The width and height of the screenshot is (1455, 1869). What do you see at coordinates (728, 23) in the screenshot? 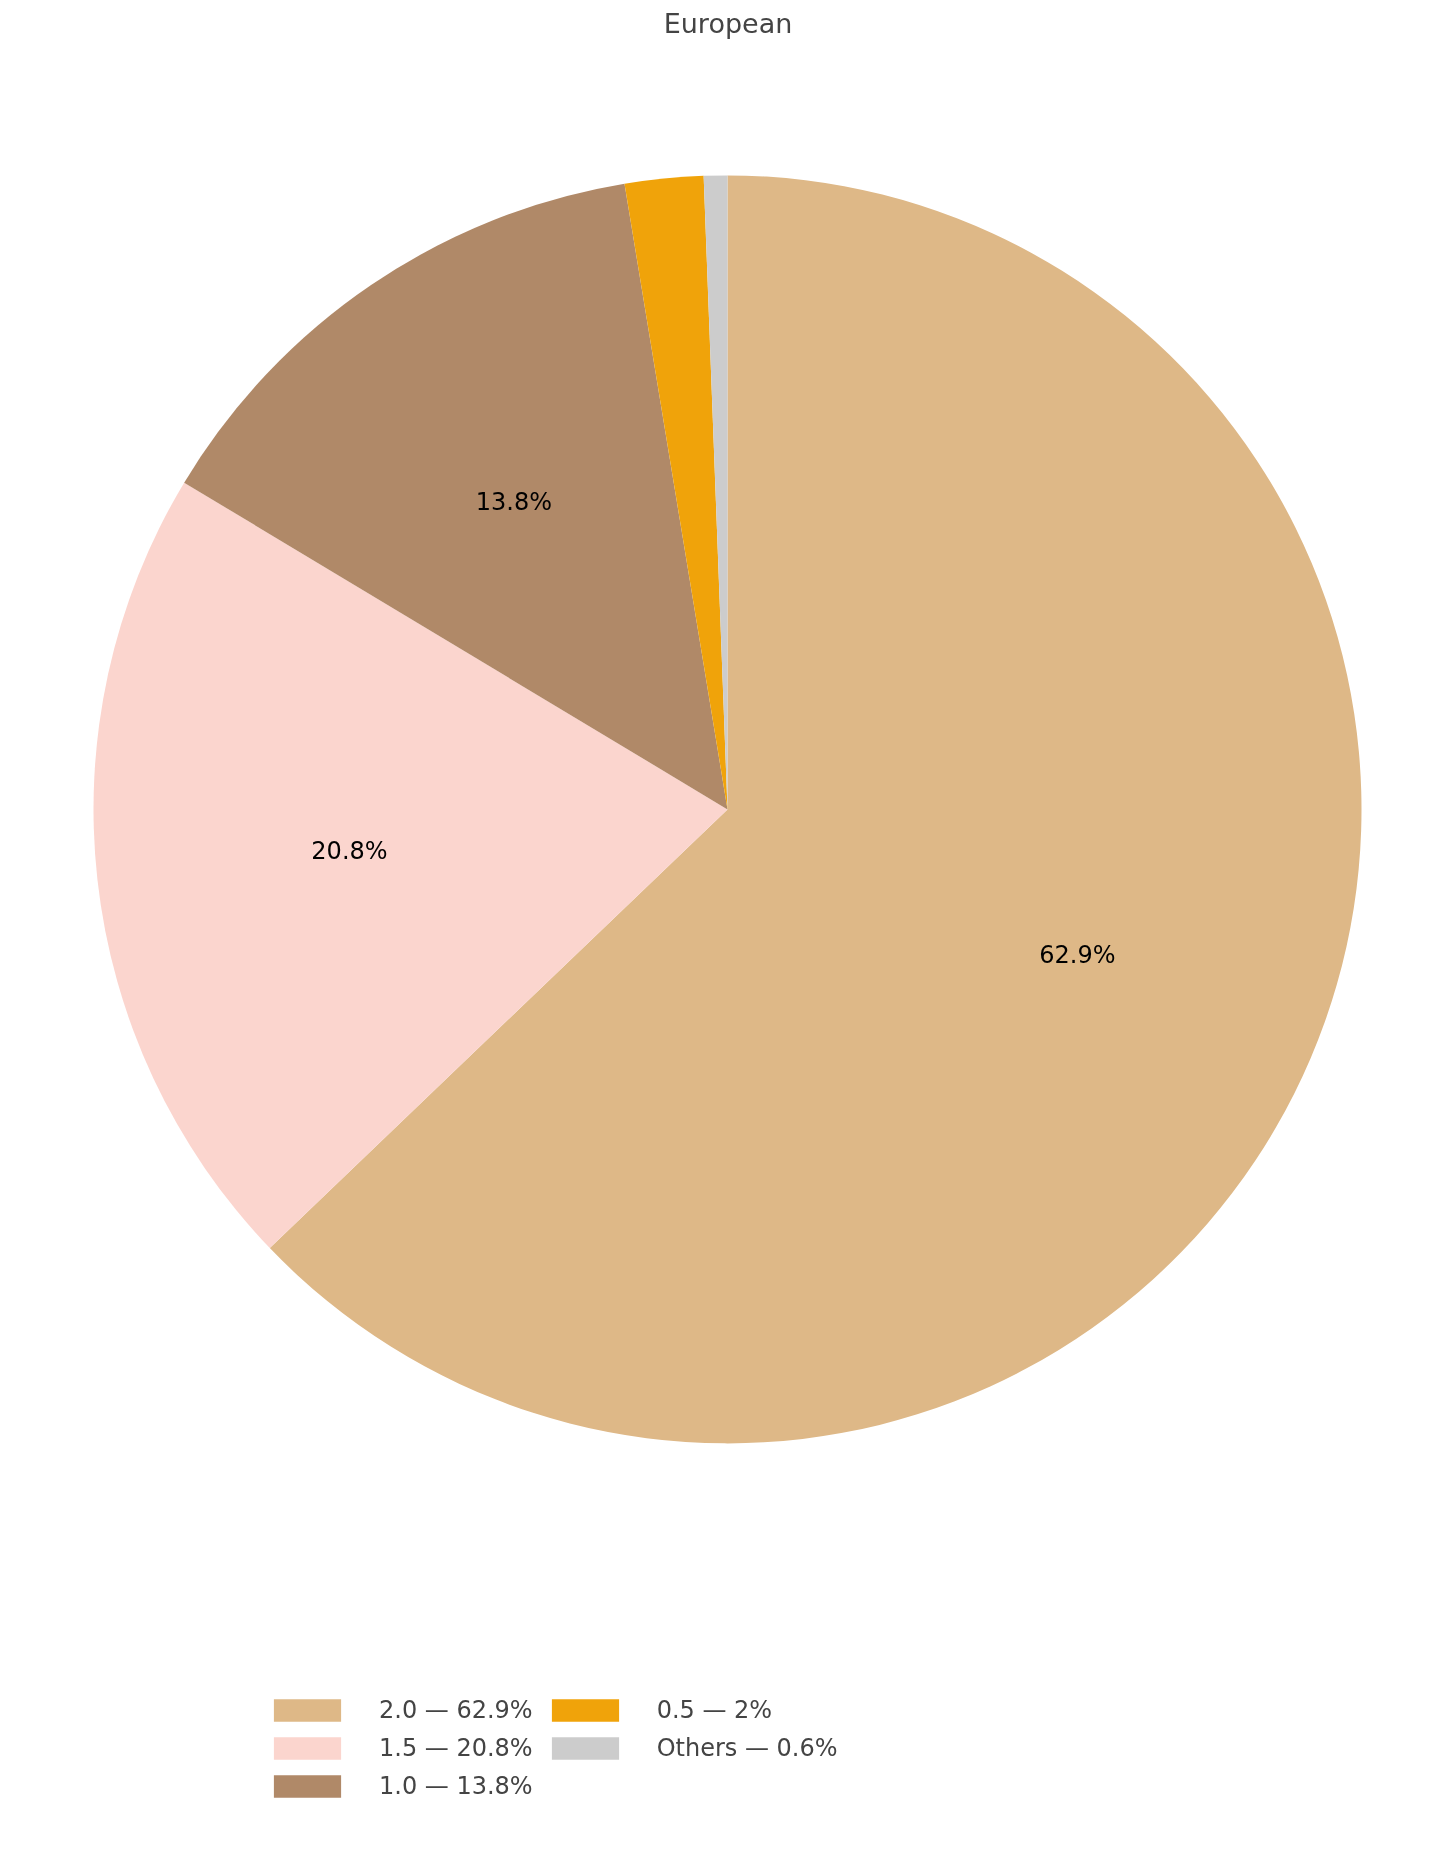
I see `chart-title: European` at bounding box center [728, 23].